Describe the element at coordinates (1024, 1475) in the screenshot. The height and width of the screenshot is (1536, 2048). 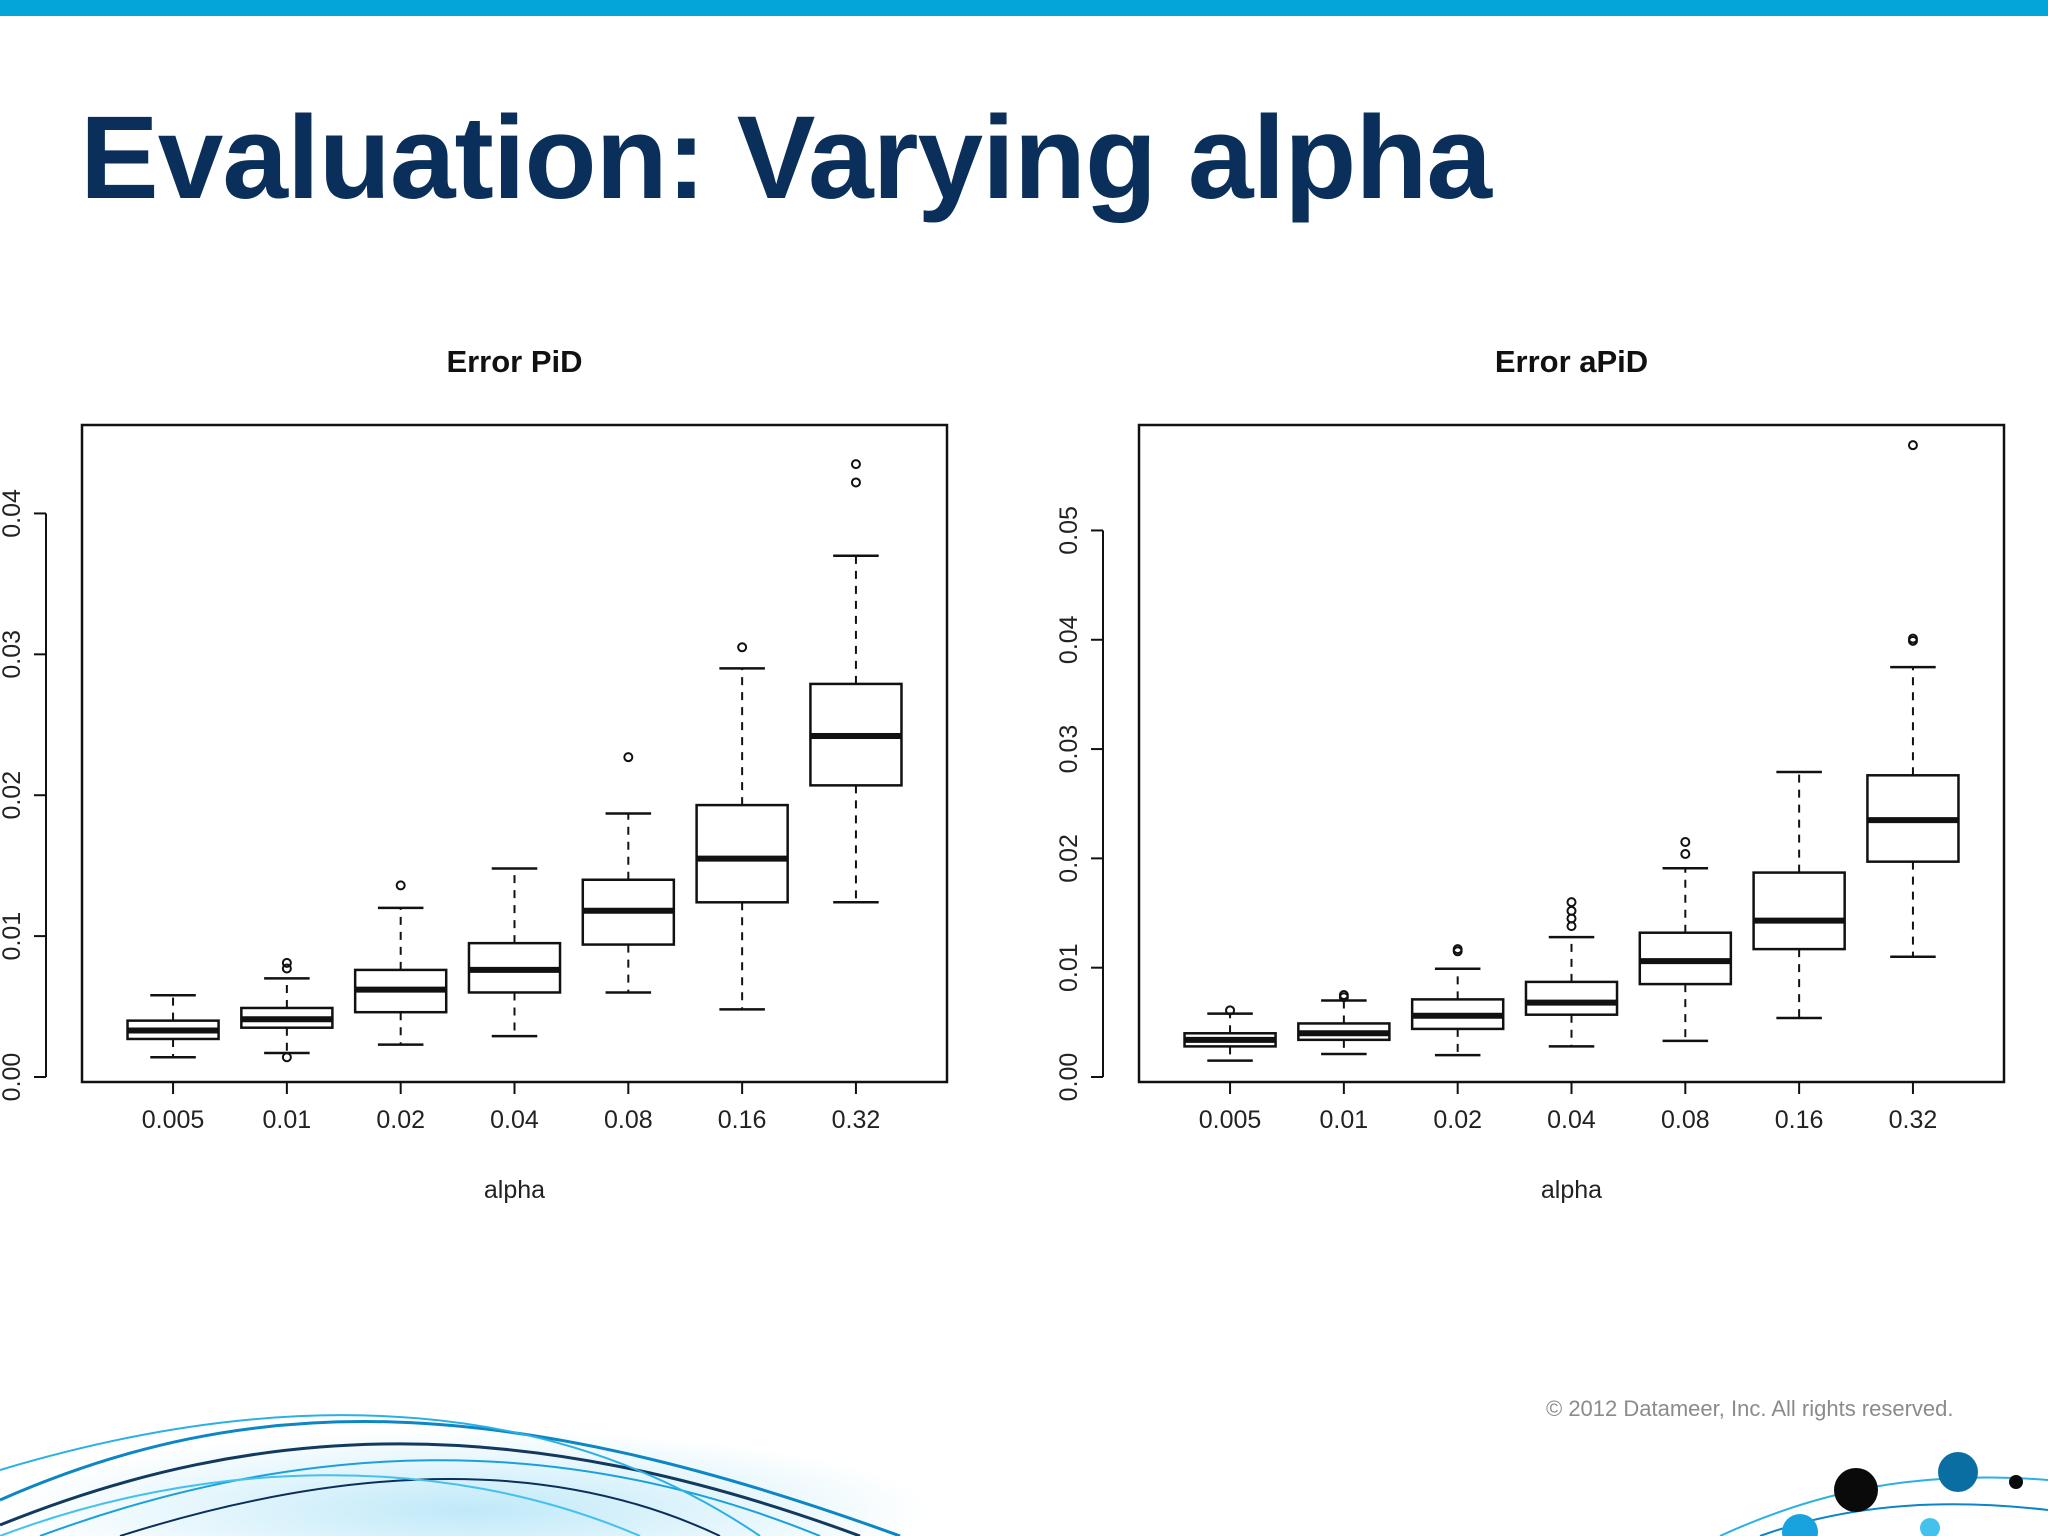
I see `decorative-swoosh` at that location.